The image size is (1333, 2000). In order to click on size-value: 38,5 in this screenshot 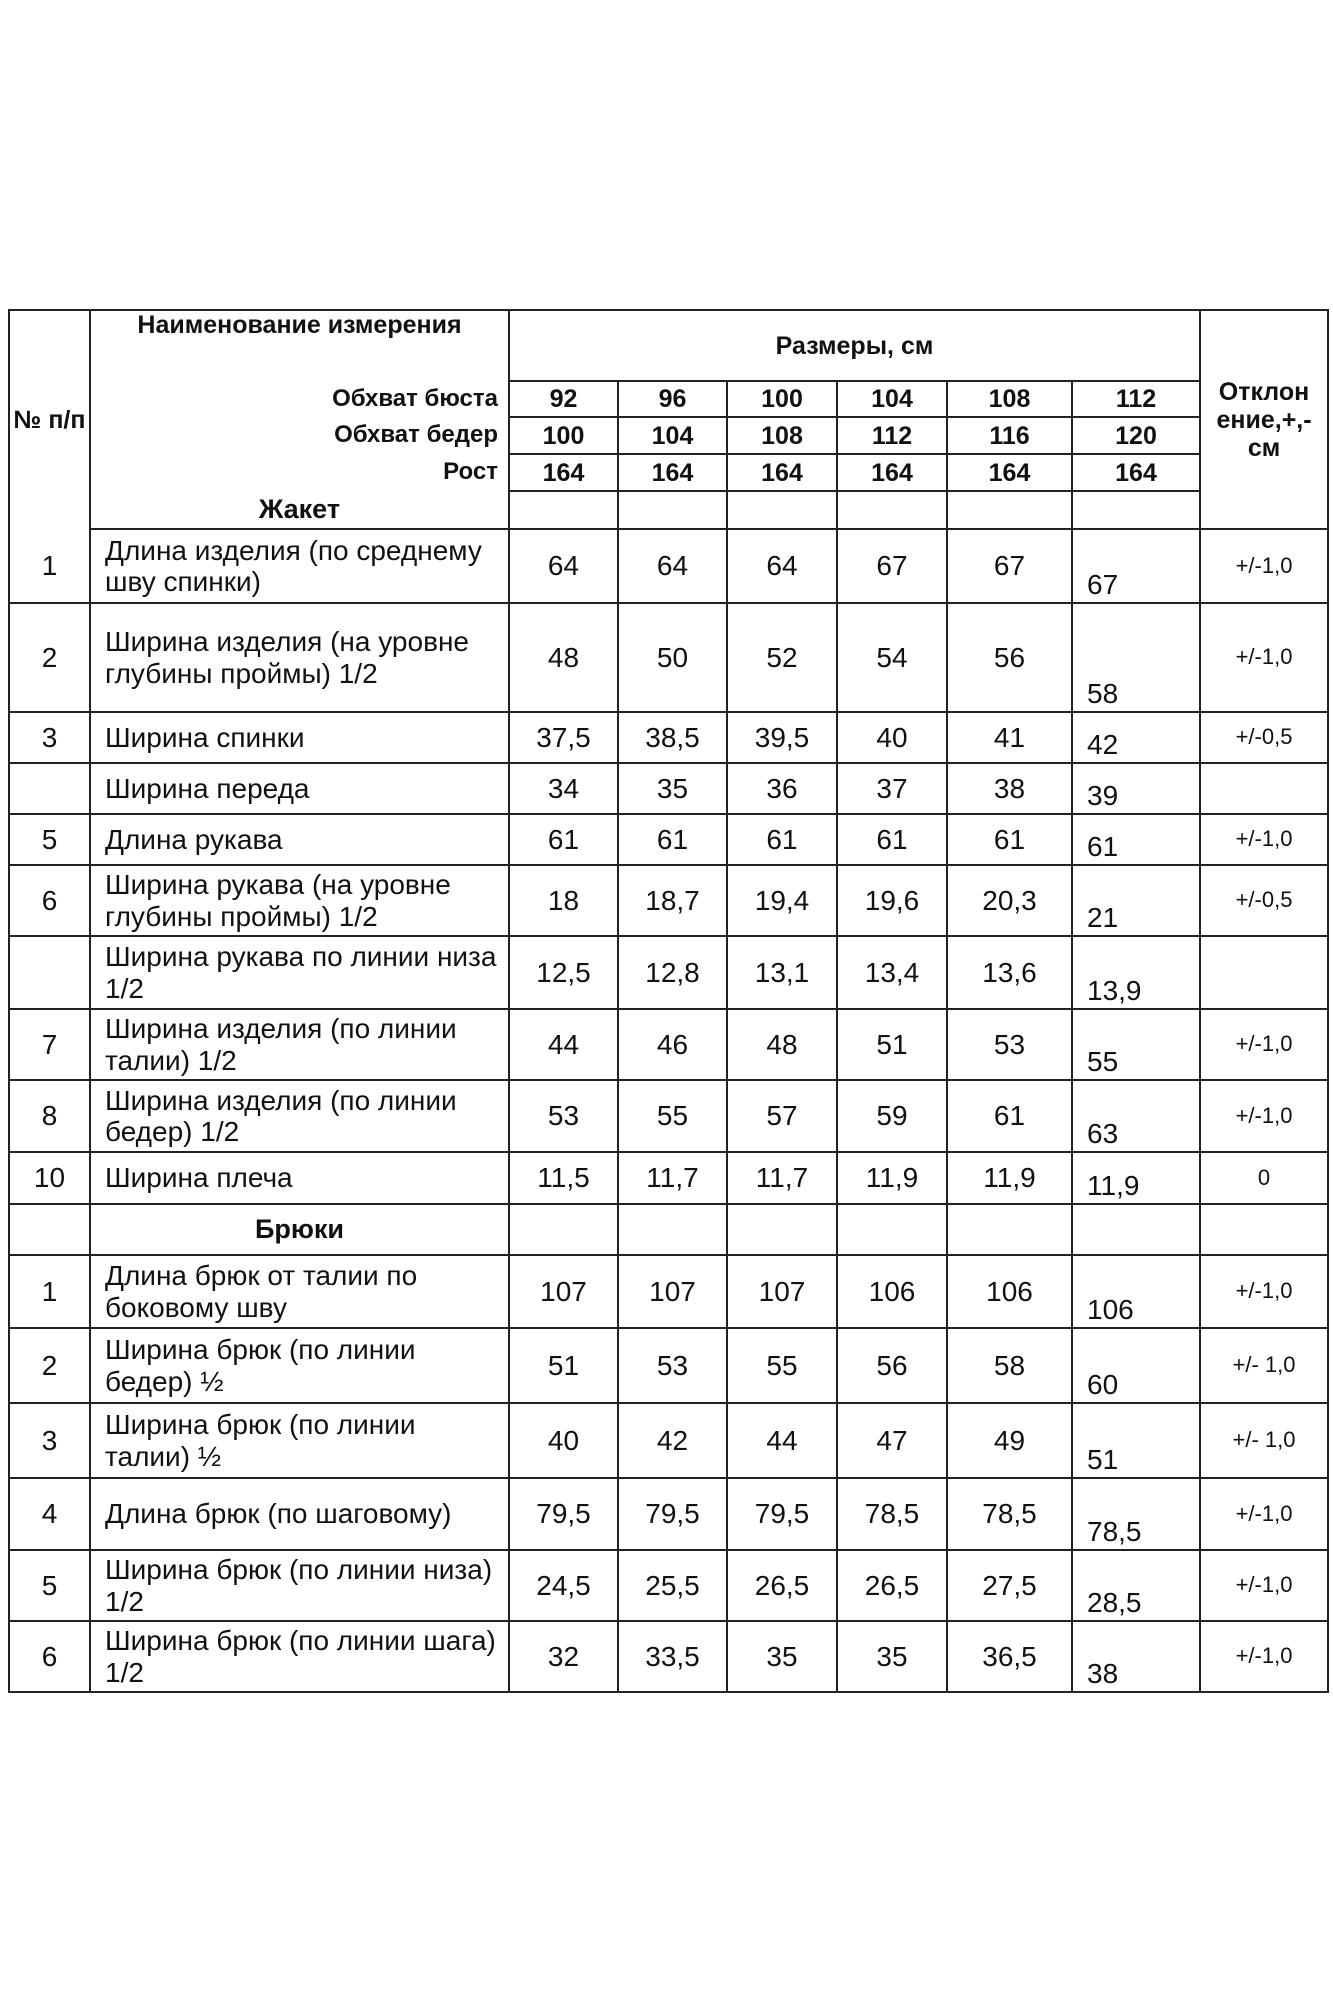, I will do `click(672, 737)`.